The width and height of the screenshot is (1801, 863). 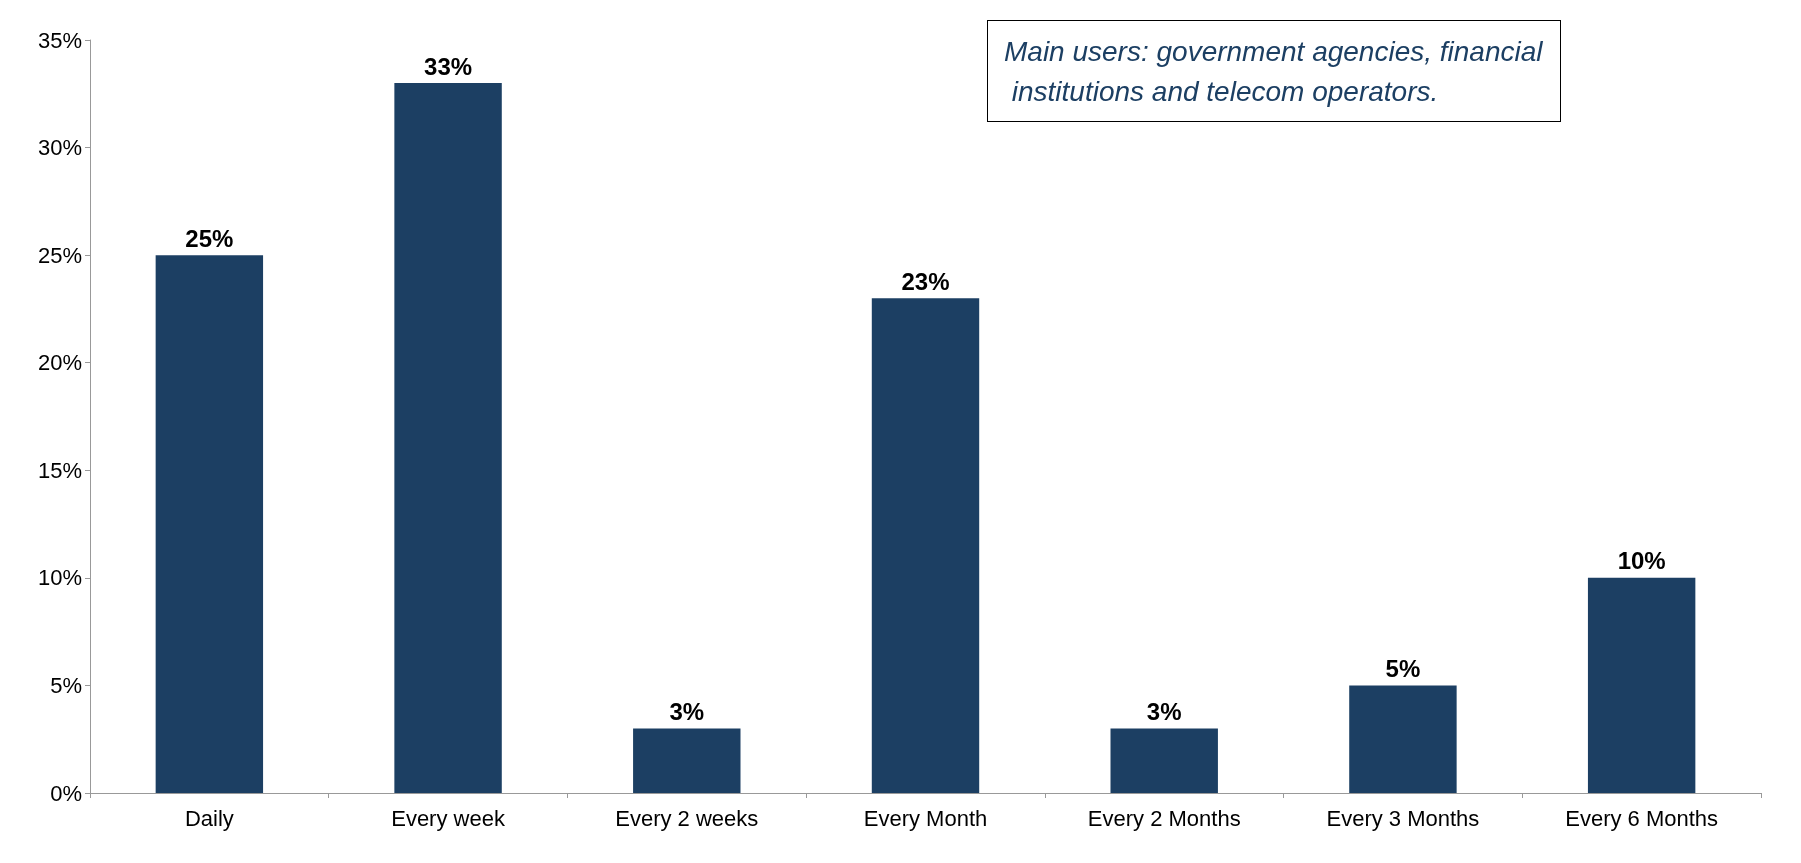 I want to click on y-tick-label: 15%, so click(x=59, y=470).